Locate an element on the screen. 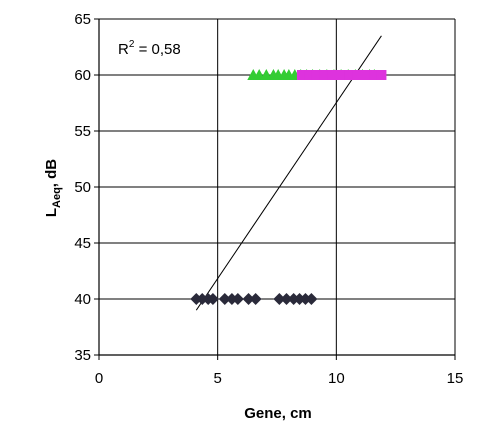  y-tick-label: 50 is located at coordinates (82, 187).